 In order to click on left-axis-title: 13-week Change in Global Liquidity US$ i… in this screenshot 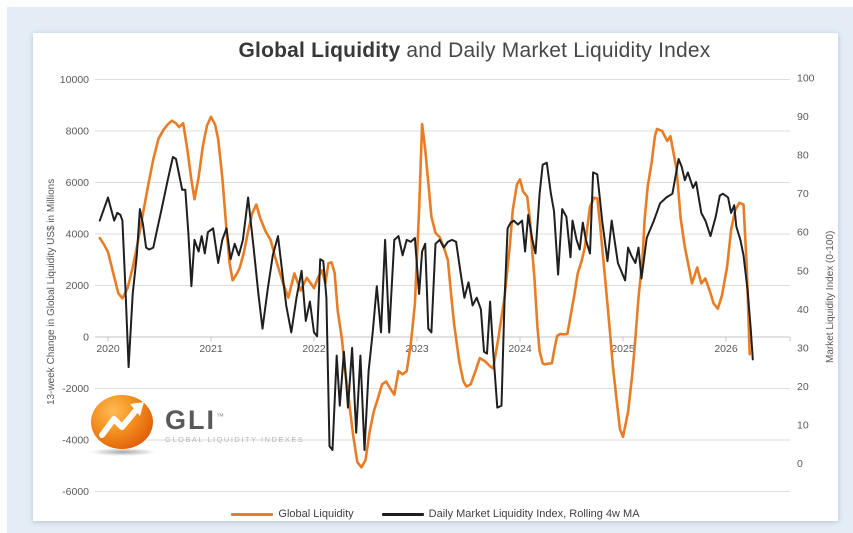, I will do `click(51, 291)`.